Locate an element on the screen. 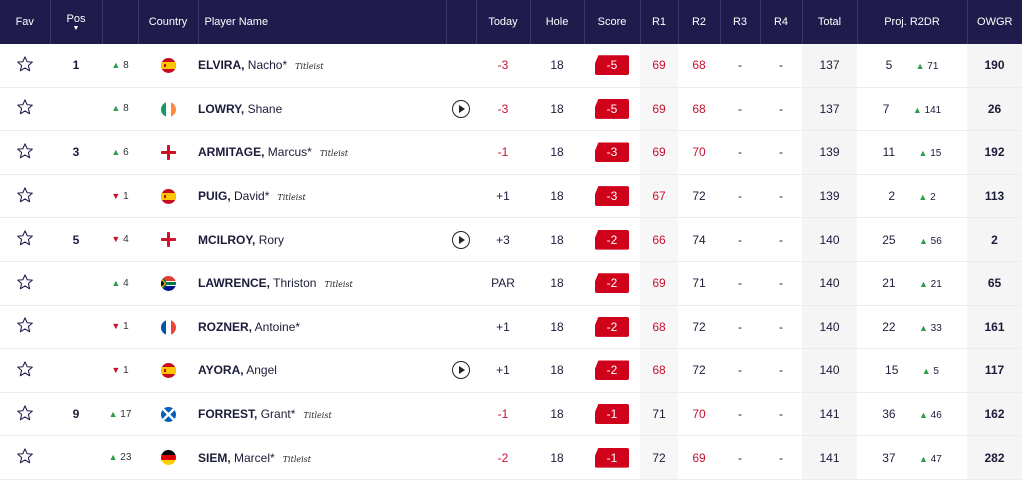 This screenshot has width=1024, height=480. player-firstname: Marcus* is located at coordinates (289, 152).